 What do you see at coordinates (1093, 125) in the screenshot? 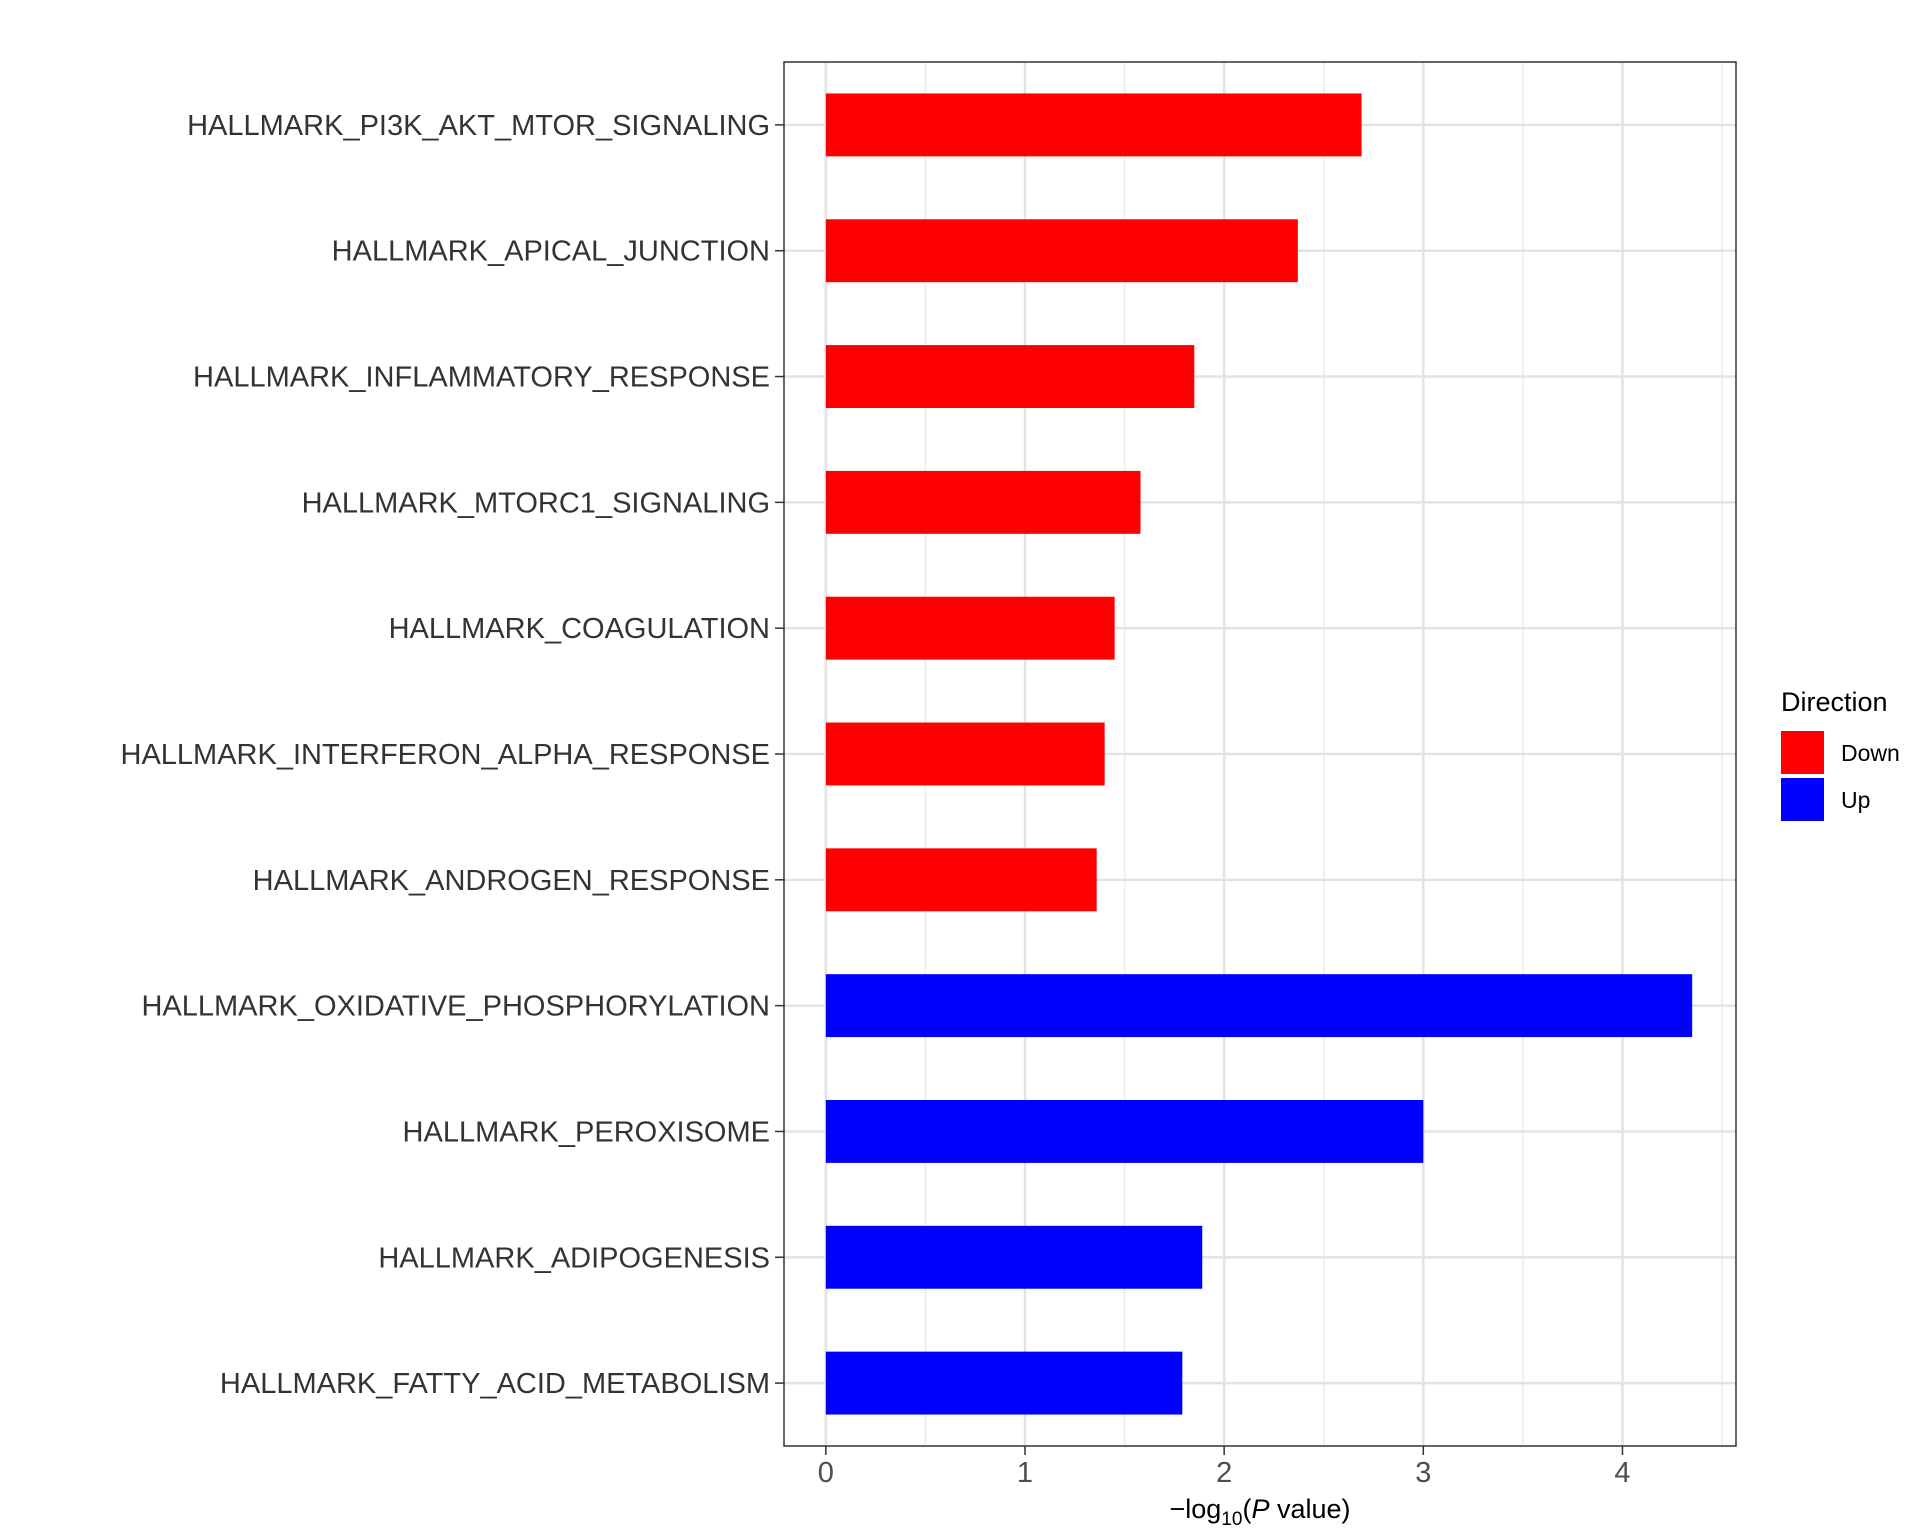
I see `bar-hallmark-pi3k-akt-mtor-signaling` at bounding box center [1093, 125].